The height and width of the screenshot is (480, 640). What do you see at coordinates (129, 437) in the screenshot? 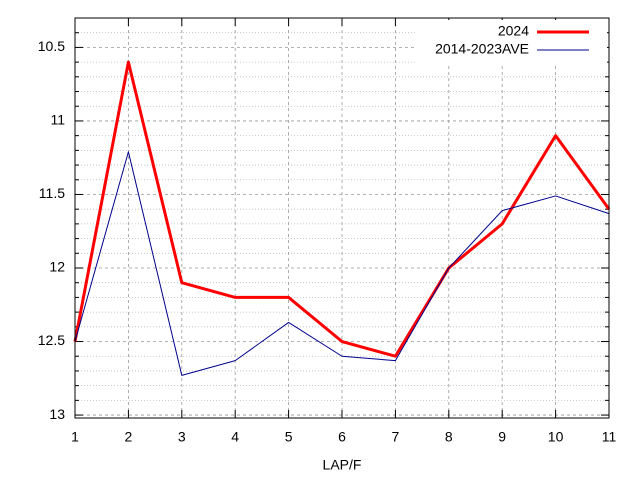
I see `x-tick-label: 2` at bounding box center [129, 437].